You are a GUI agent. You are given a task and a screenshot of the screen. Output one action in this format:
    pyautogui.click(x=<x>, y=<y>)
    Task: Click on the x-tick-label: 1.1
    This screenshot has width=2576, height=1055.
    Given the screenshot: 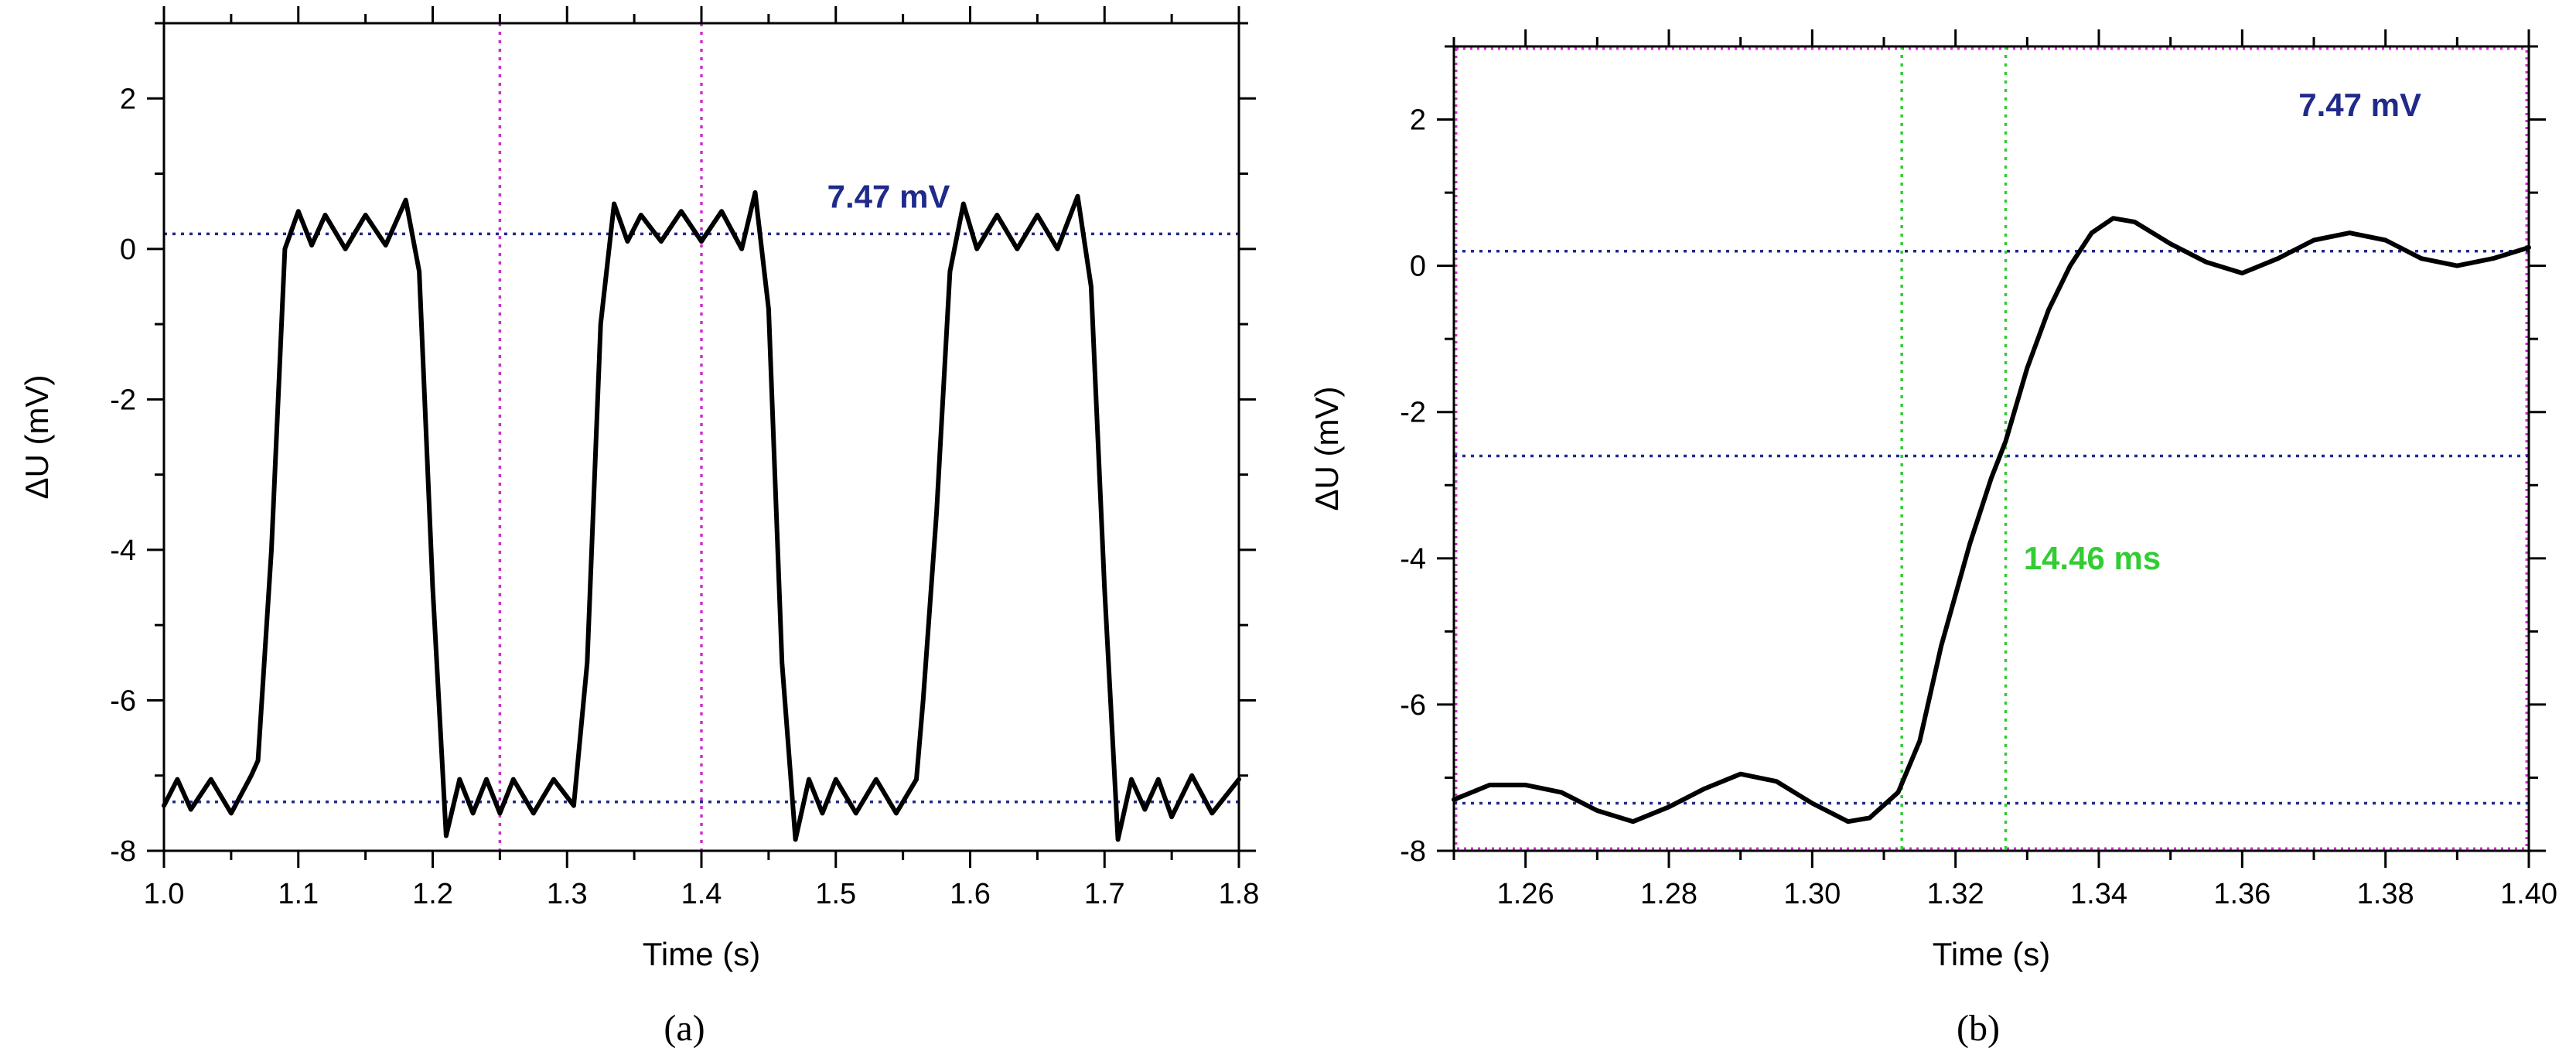 What is the action you would take?
    pyautogui.click(x=299, y=894)
    